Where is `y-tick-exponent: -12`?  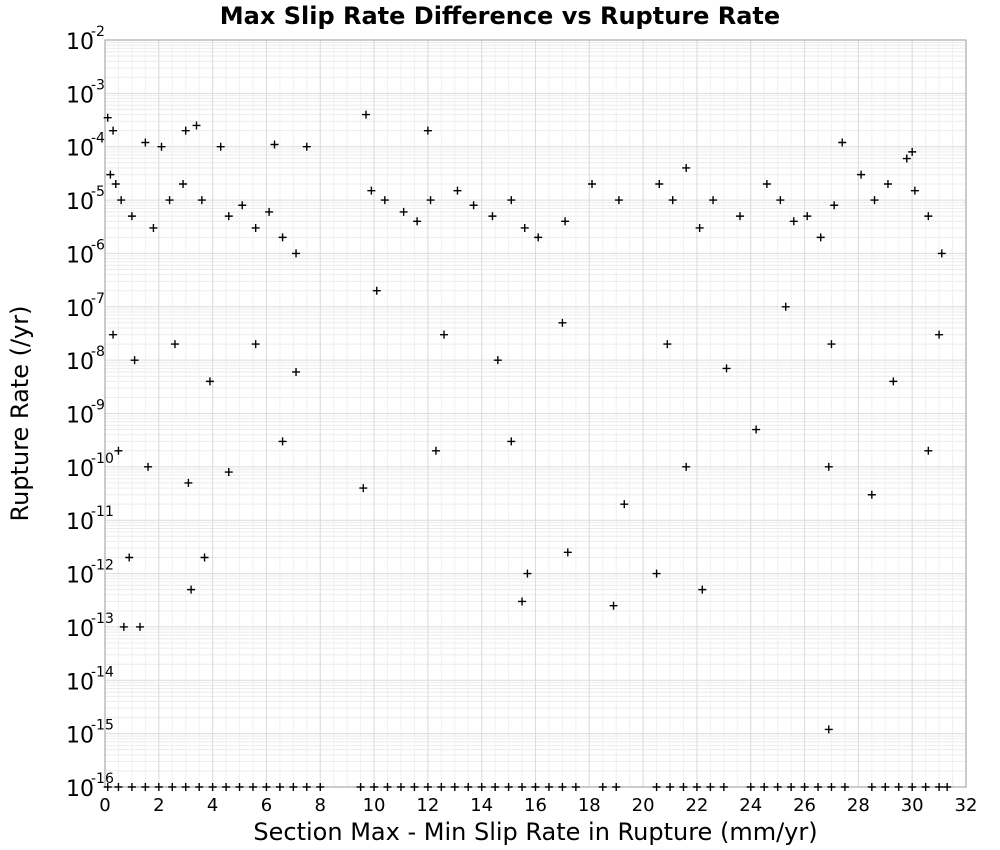
y-tick-exponent: -12 is located at coordinates (102, 566).